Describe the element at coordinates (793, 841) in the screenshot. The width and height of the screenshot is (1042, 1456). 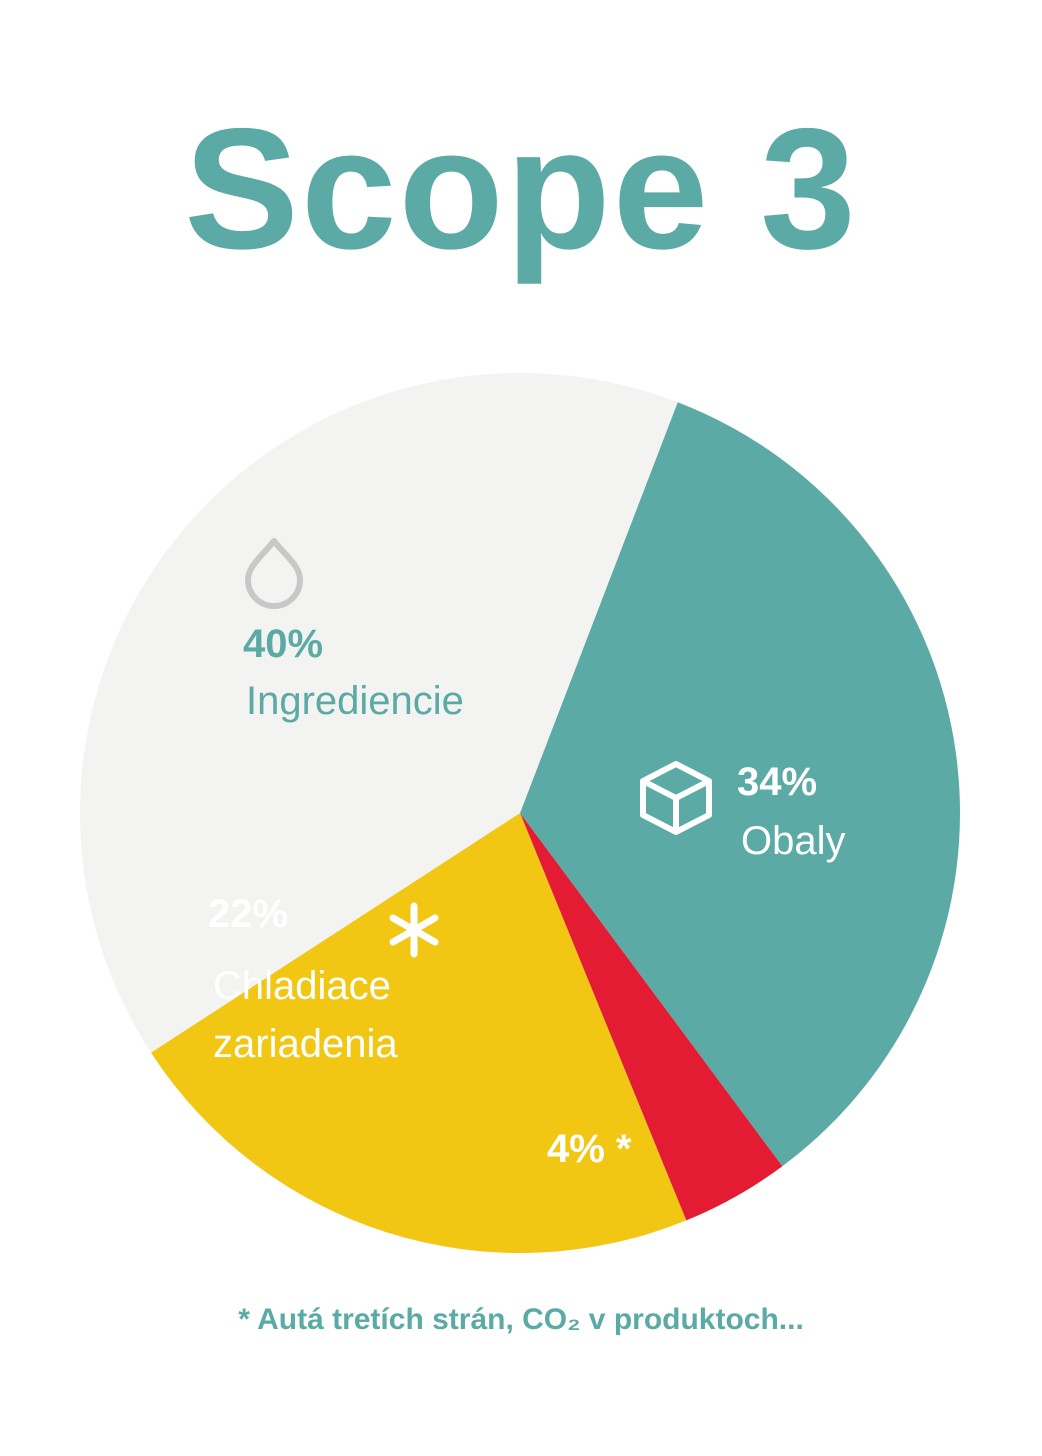
I see `category-label: Obaly` at that location.